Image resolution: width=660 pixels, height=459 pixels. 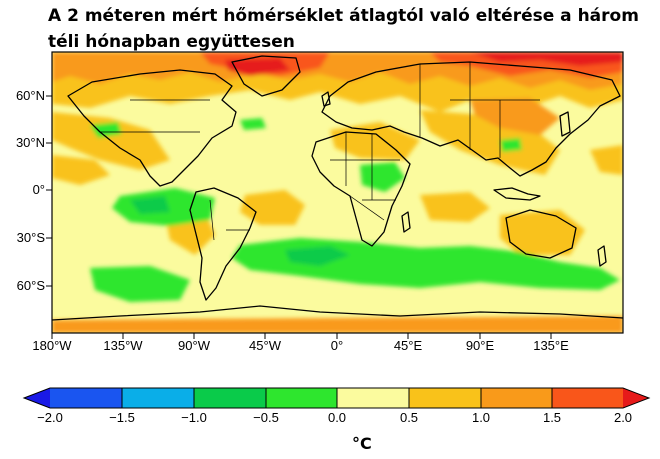 I want to click on lon-tick-label: 135°E, so click(x=551, y=345).